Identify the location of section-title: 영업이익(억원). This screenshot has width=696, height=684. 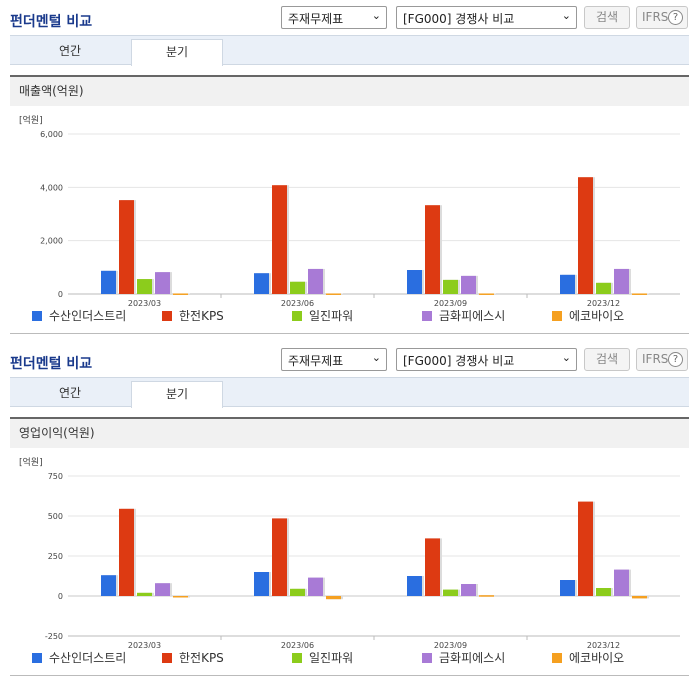
(349, 432).